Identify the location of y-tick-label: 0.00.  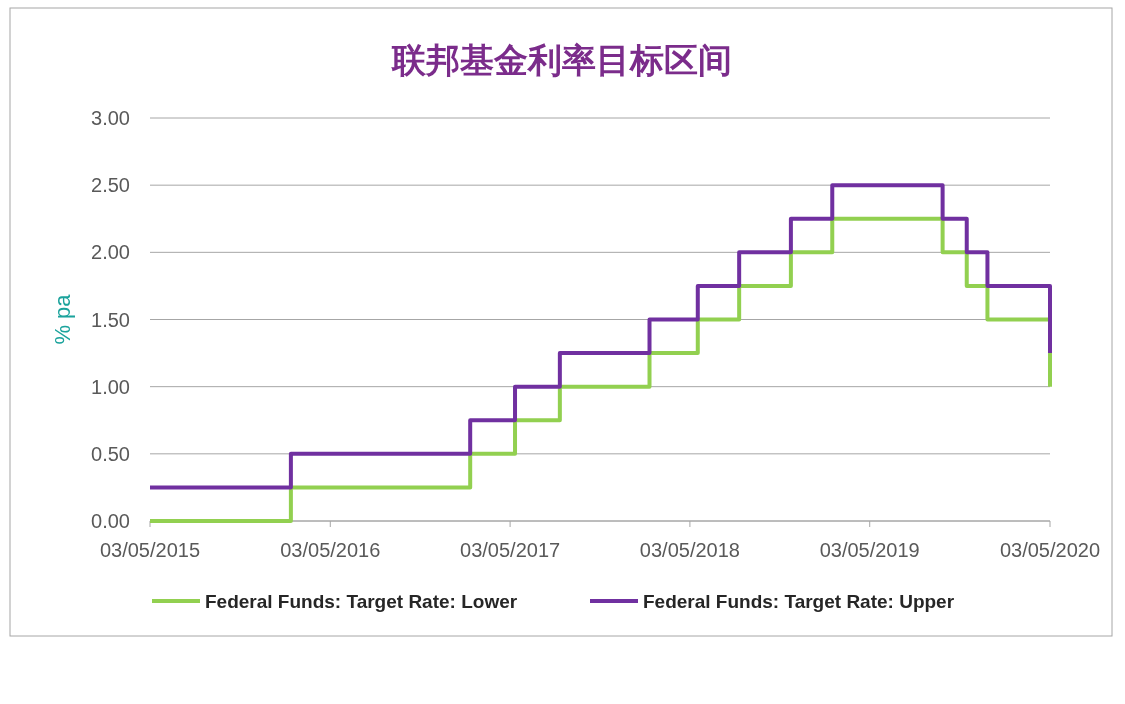
(110, 521).